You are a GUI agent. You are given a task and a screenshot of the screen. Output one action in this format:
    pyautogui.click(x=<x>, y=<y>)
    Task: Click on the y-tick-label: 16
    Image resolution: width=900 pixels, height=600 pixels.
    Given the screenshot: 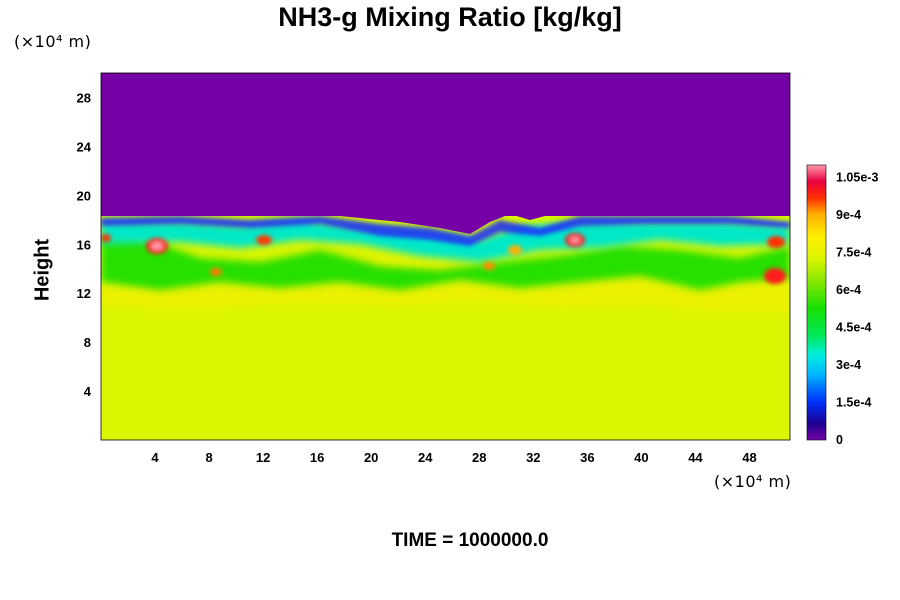 What is the action you would take?
    pyautogui.click(x=84, y=244)
    